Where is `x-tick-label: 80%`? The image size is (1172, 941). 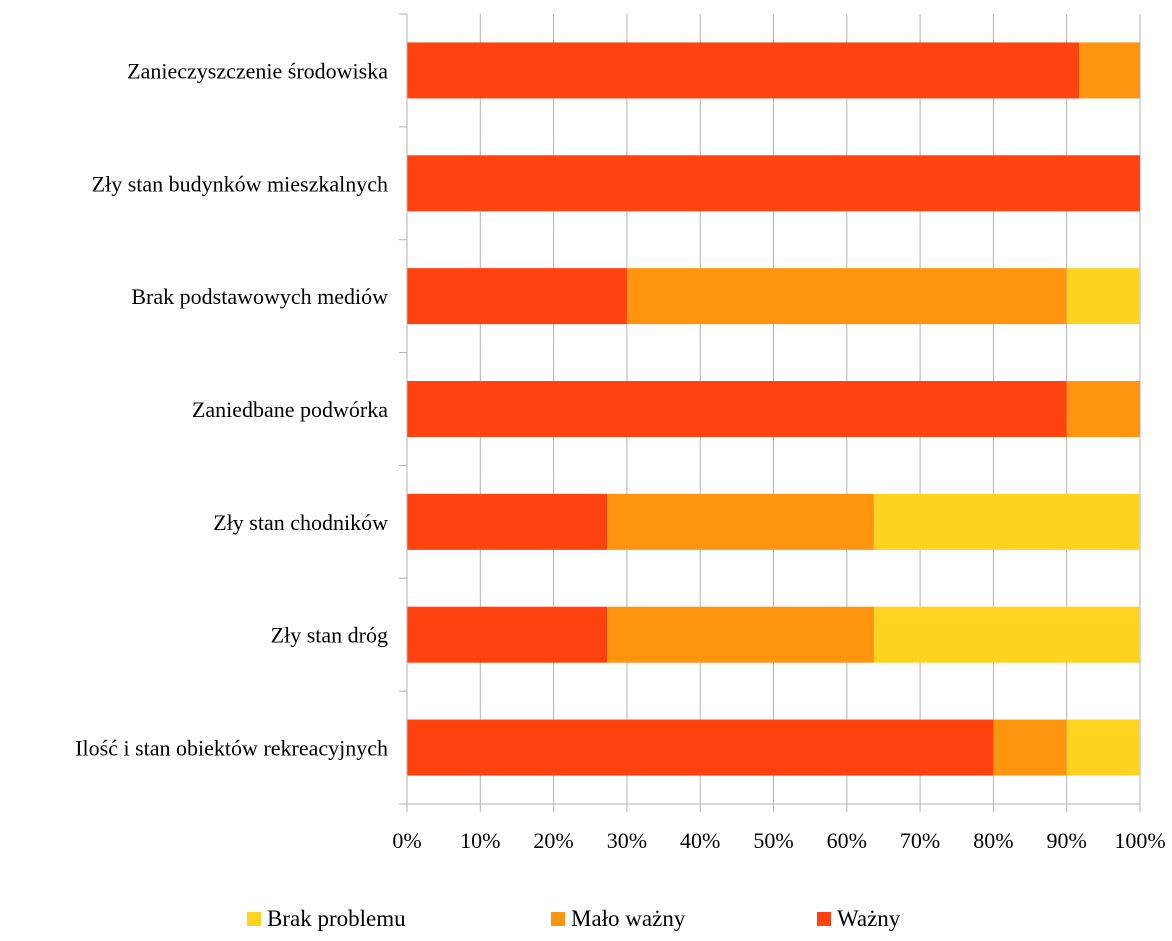
x-tick-label: 80% is located at coordinates (993, 840).